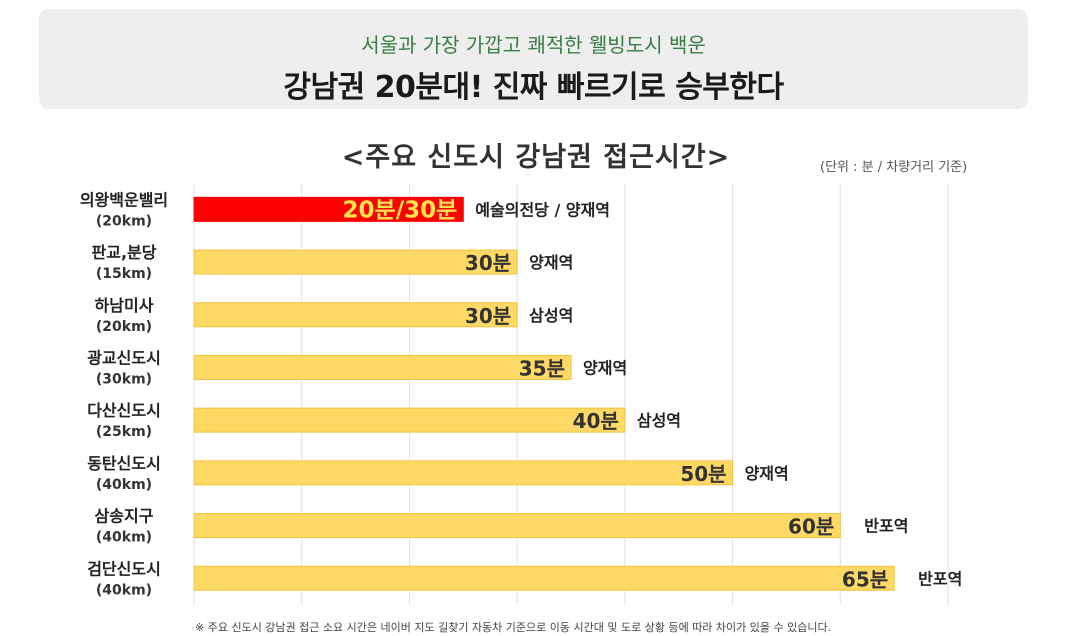 The height and width of the screenshot is (636, 1072). I want to click on category-distance: (25km), so click(124, 432).